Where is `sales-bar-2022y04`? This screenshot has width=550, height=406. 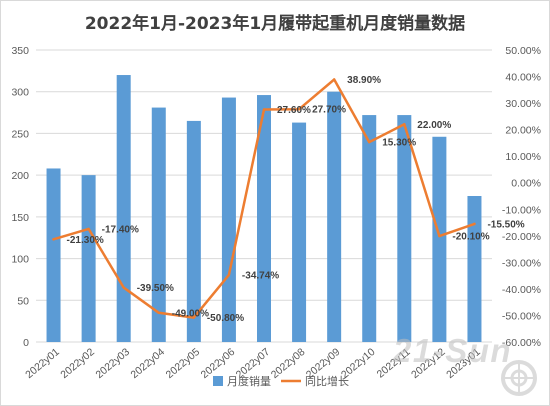
sales-bar-2022y04 is located at coordinates (158, 225).